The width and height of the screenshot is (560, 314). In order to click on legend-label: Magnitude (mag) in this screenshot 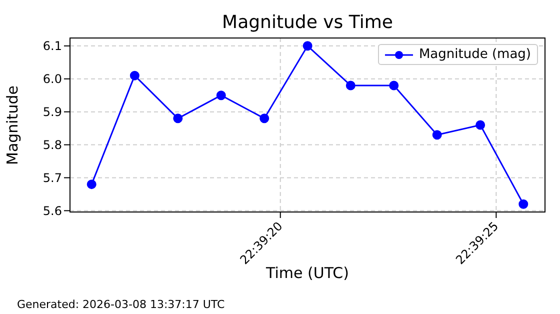, I will do `click(474, 54)`.